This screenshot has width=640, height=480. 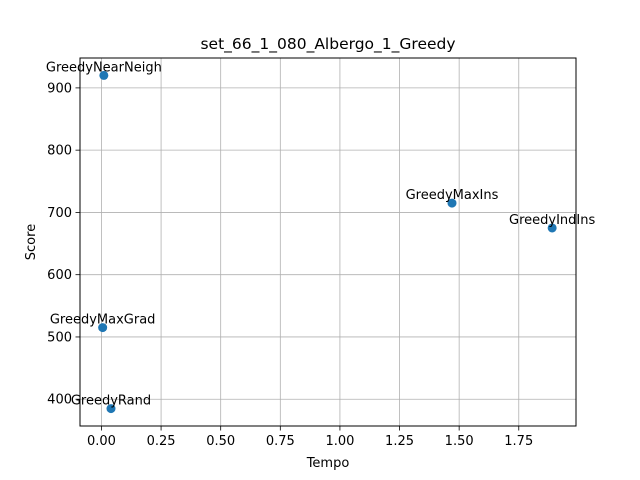 What do you see at coordinates (59, 151) in the screenshot?
I see `y-tick-label: 800` at bounding box center [59, 151].